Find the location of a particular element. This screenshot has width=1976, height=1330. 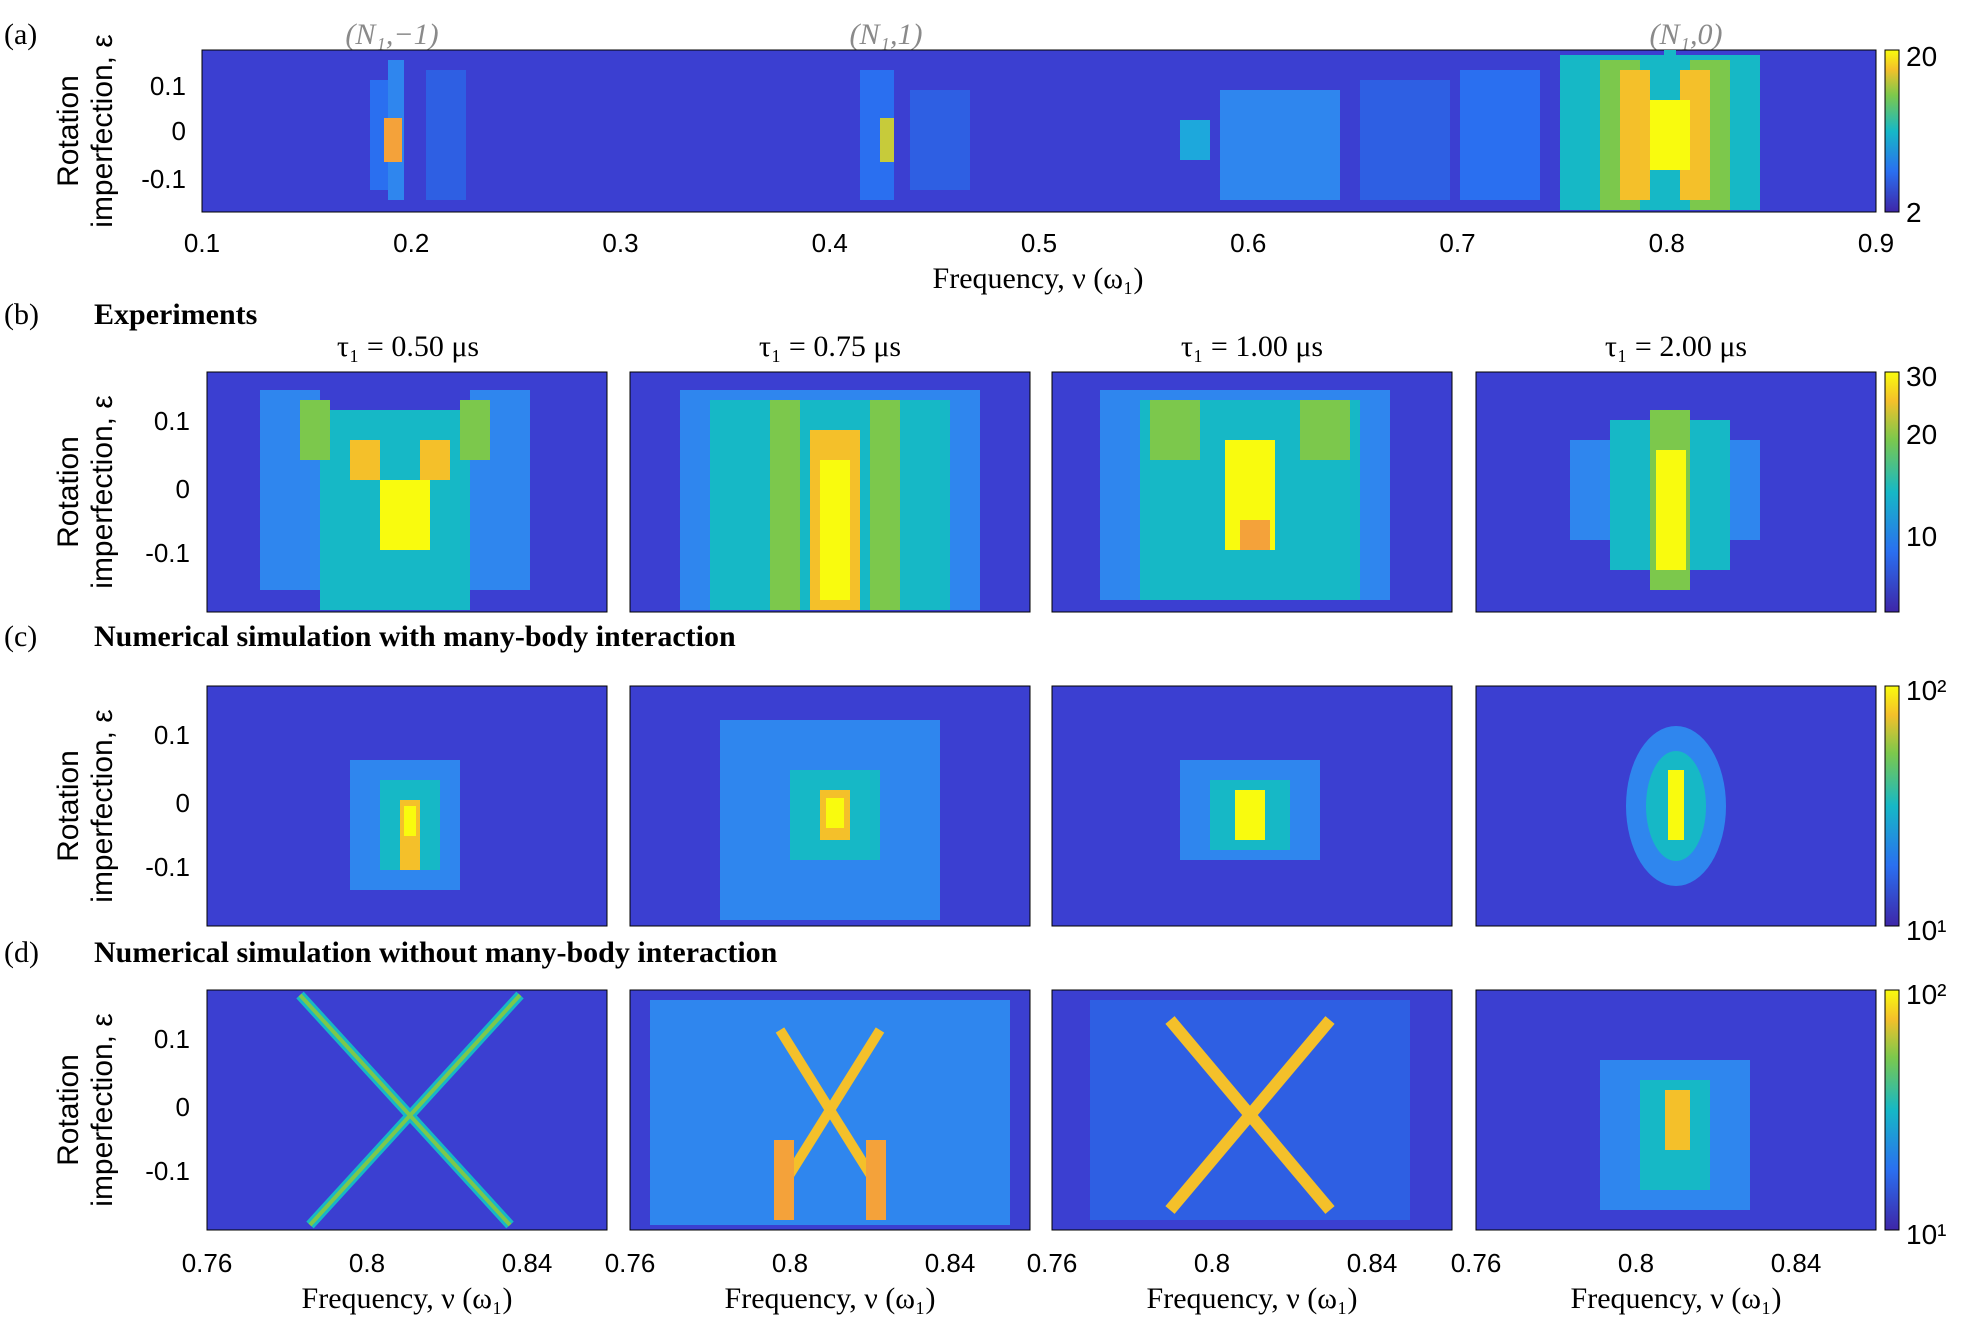

peak-label-zero: (N₁,0) is located at coordinates (1686, 34).